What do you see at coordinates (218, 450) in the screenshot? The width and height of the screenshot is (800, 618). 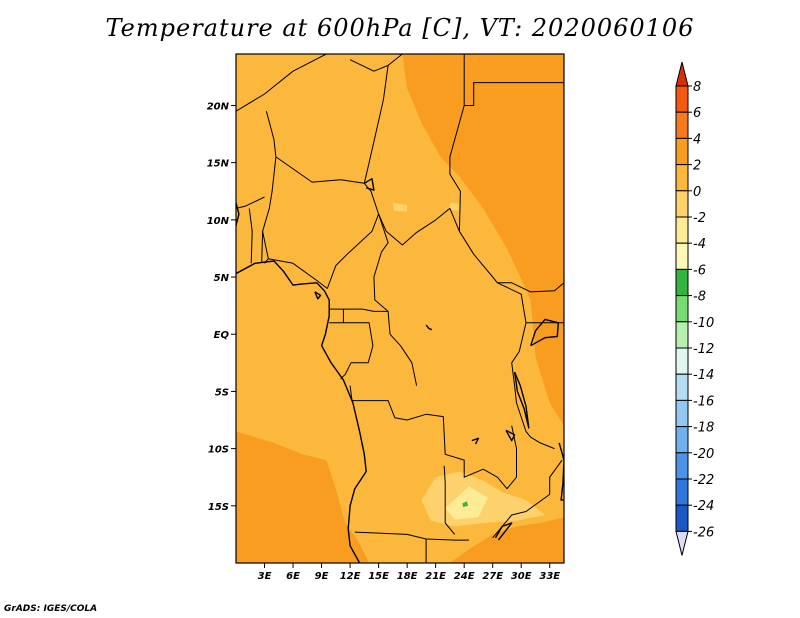 I see `lat-tick-label: 10S` at bounding box center [218, 450].